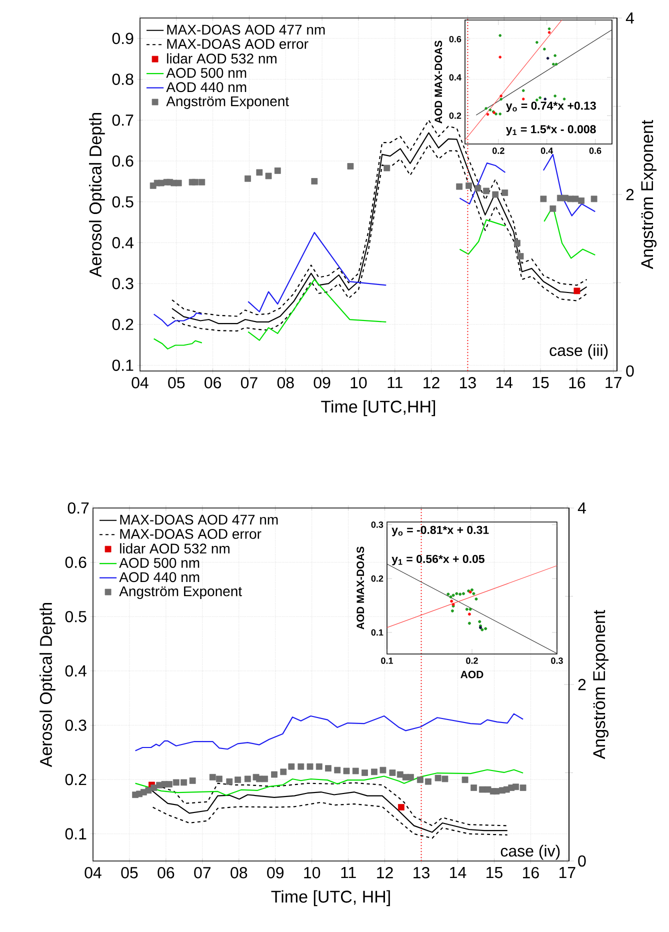 The width and height of the screenshot is (669, 932). I want to click on x-axis-title: Time [UTC,HH], so click(378, 408).